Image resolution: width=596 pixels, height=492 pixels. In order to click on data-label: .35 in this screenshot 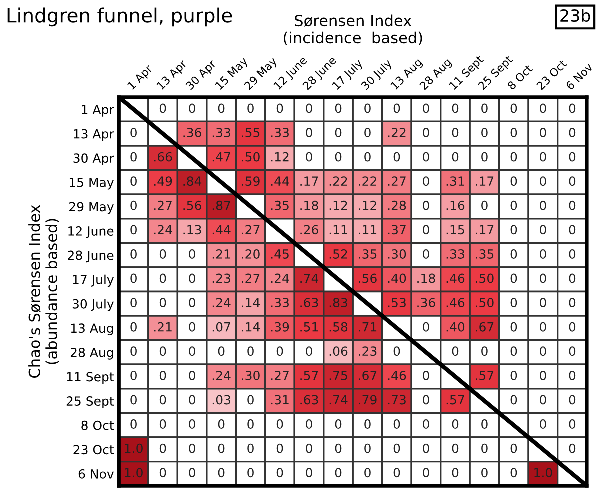, I will do `click(485, 254)`.